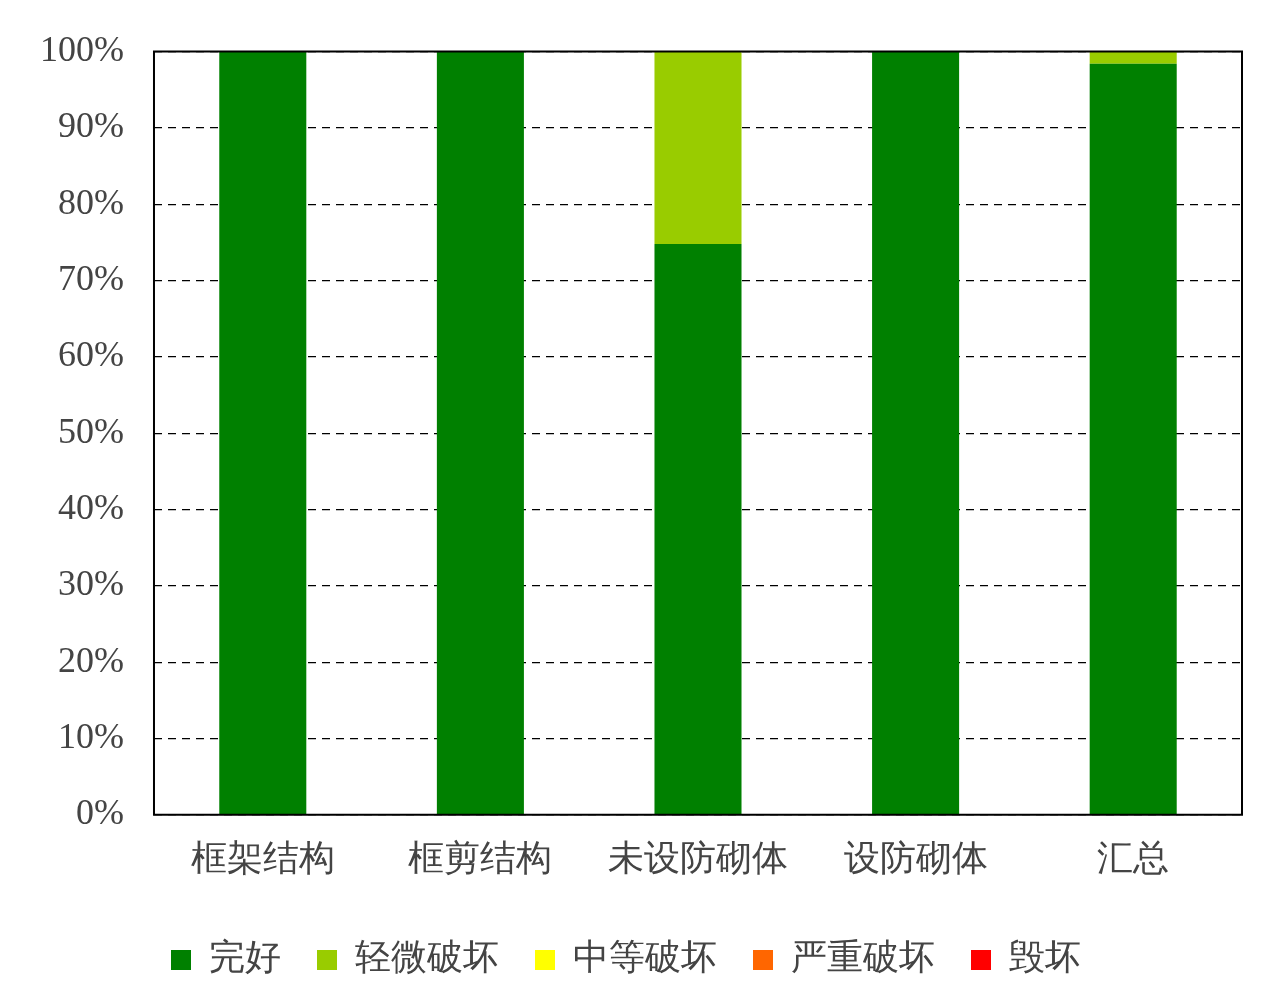  What do you see at coordinates (90, 201) in the screenshot?
I see `y-tick-label: 80%` at bounding box center [90, 201].